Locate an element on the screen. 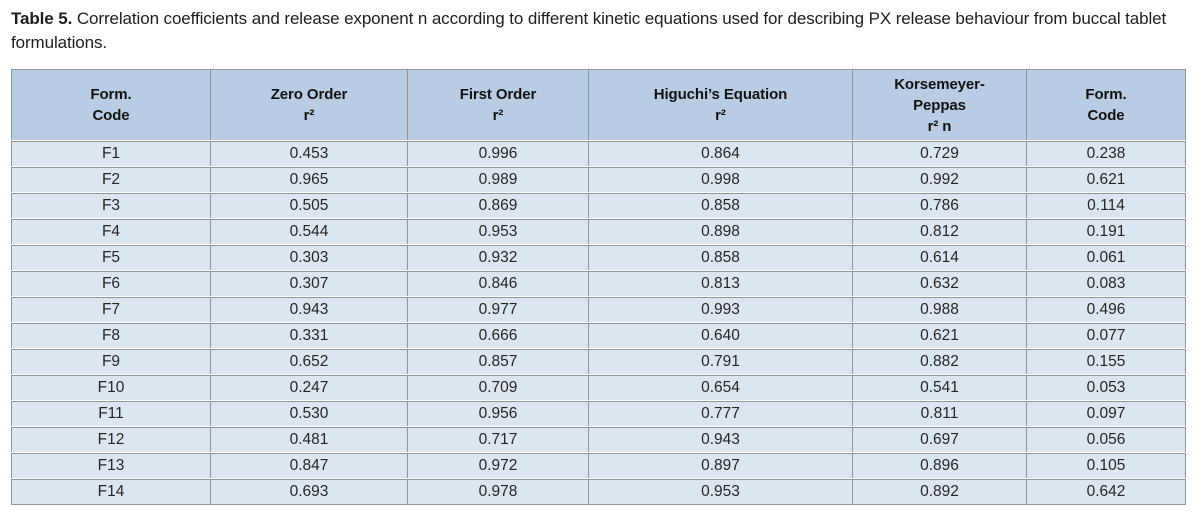 This screenshot has width=1194, height=519. table-row: F2 0.965 0.989 0.998 0.992 0.621 is located at coordinates (598, 179).